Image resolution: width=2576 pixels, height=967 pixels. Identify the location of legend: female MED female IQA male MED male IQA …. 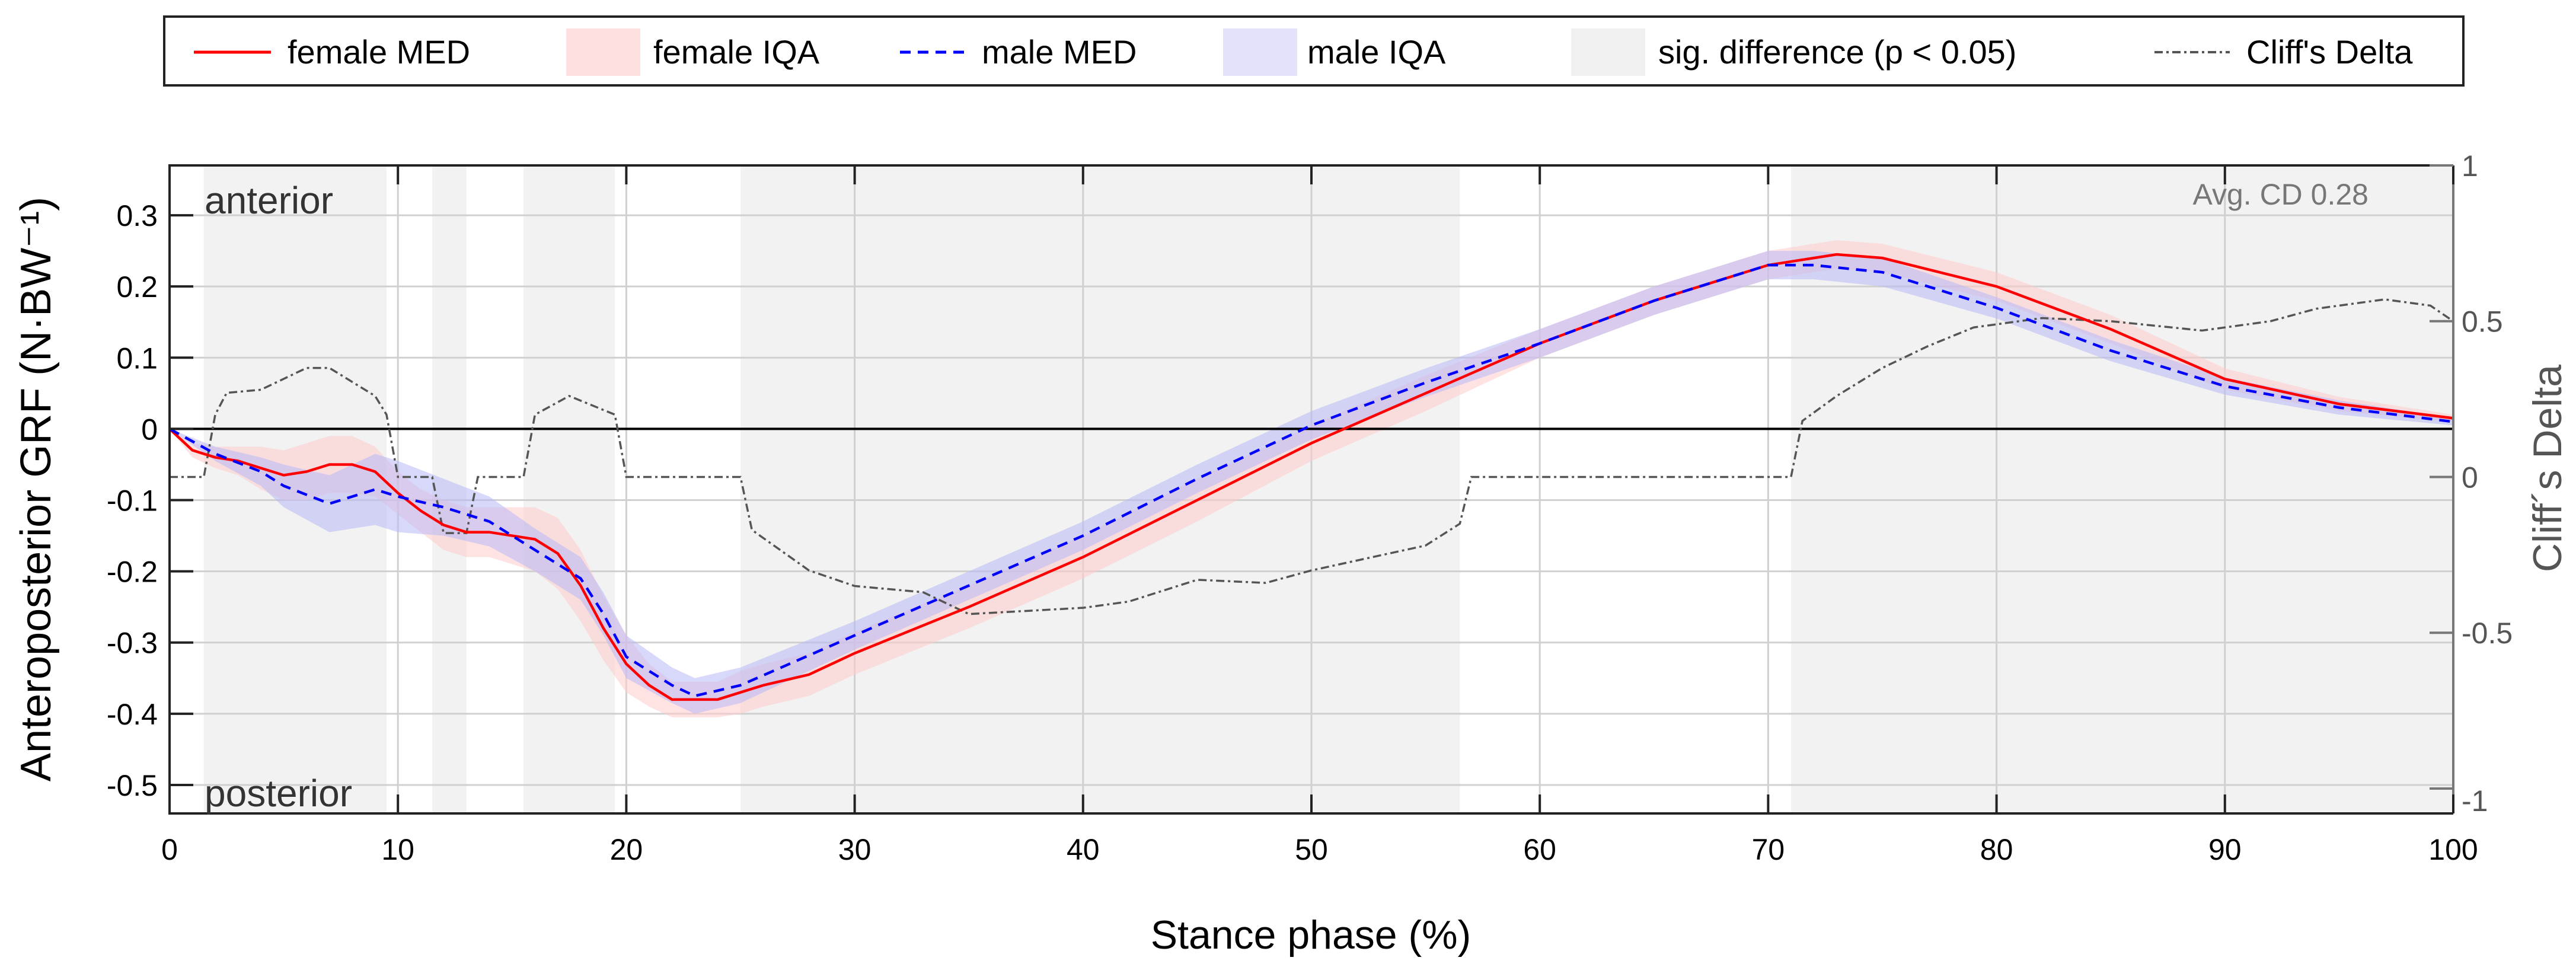
(1314, 51).